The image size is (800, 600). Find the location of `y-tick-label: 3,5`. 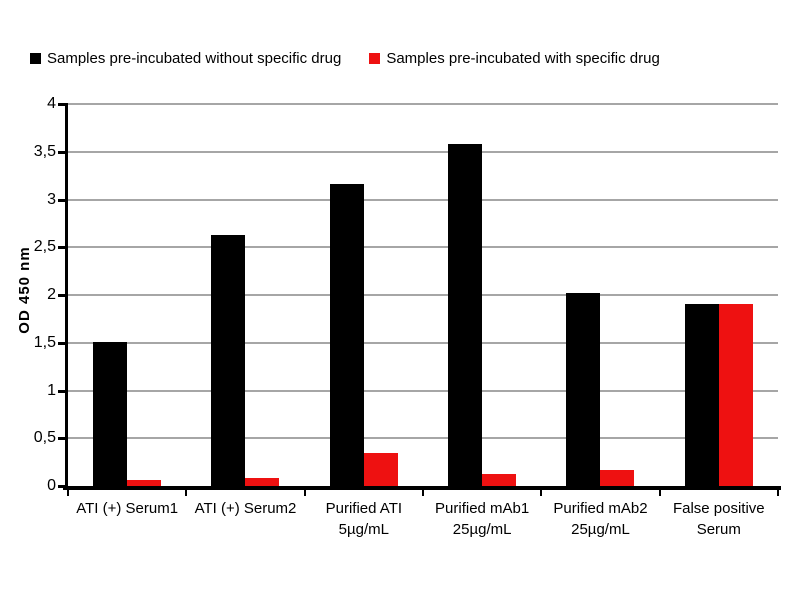

y-tick-label: 3,5 is located at coordinates (44, 151).